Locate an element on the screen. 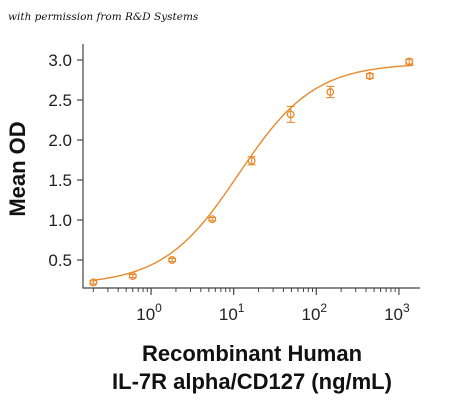 This screenshot has height=400, width=450. y-tick-label: 0.5 is located at coordinates (60, 260).